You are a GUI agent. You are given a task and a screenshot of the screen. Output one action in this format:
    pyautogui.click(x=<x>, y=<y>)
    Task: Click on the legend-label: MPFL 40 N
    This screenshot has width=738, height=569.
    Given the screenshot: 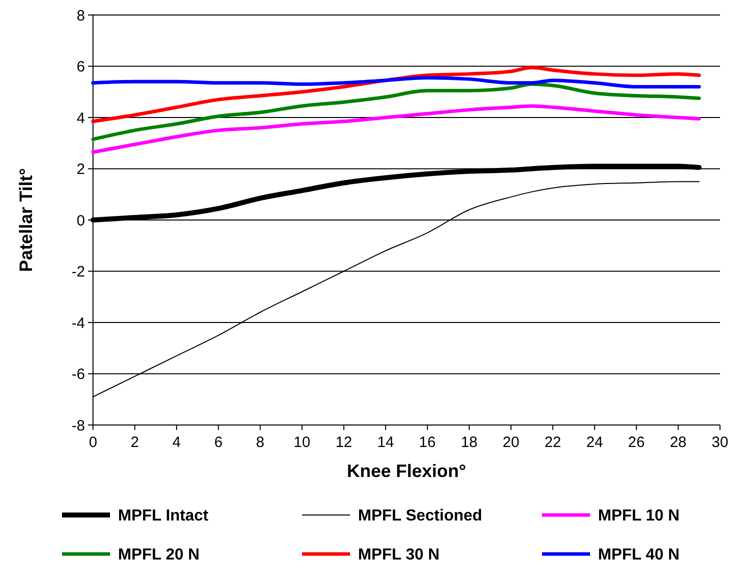 What is the action you would take?
    pyautogui.click(x=639, y=555)
    